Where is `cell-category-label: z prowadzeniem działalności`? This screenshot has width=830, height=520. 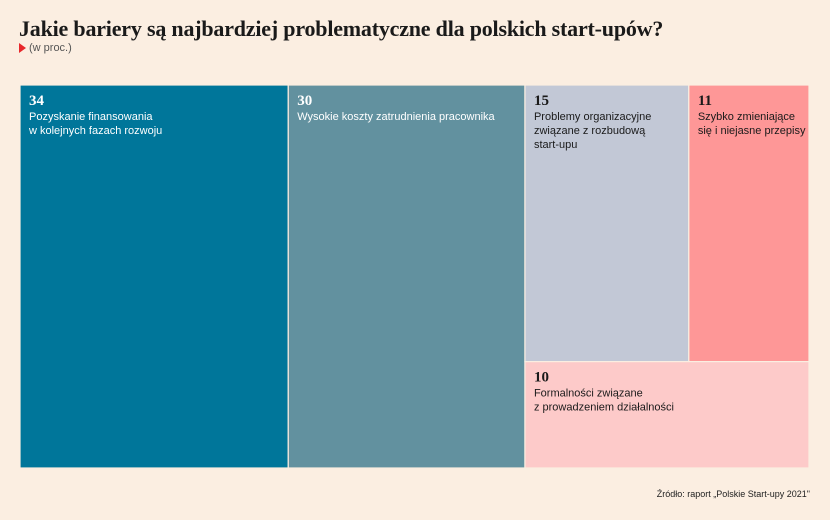 cell-category-label: z prowadzeniem działalności is located at coordinates (604, 408).